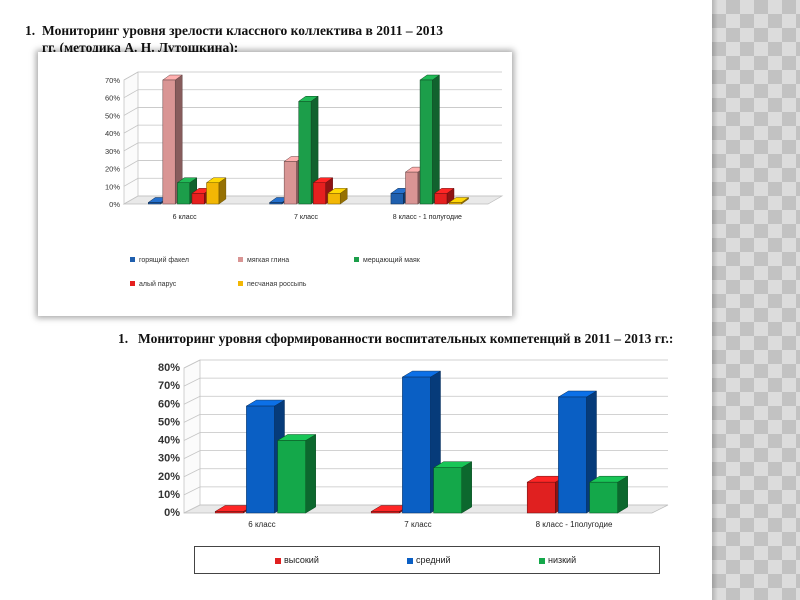  I want to click on chart1-ytick-label: 70%, so click(112, 80).